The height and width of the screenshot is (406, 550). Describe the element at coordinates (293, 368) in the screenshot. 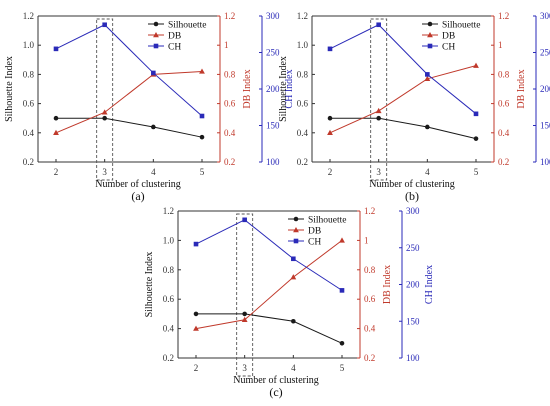

I see `x-tick-label: 4` at that location.